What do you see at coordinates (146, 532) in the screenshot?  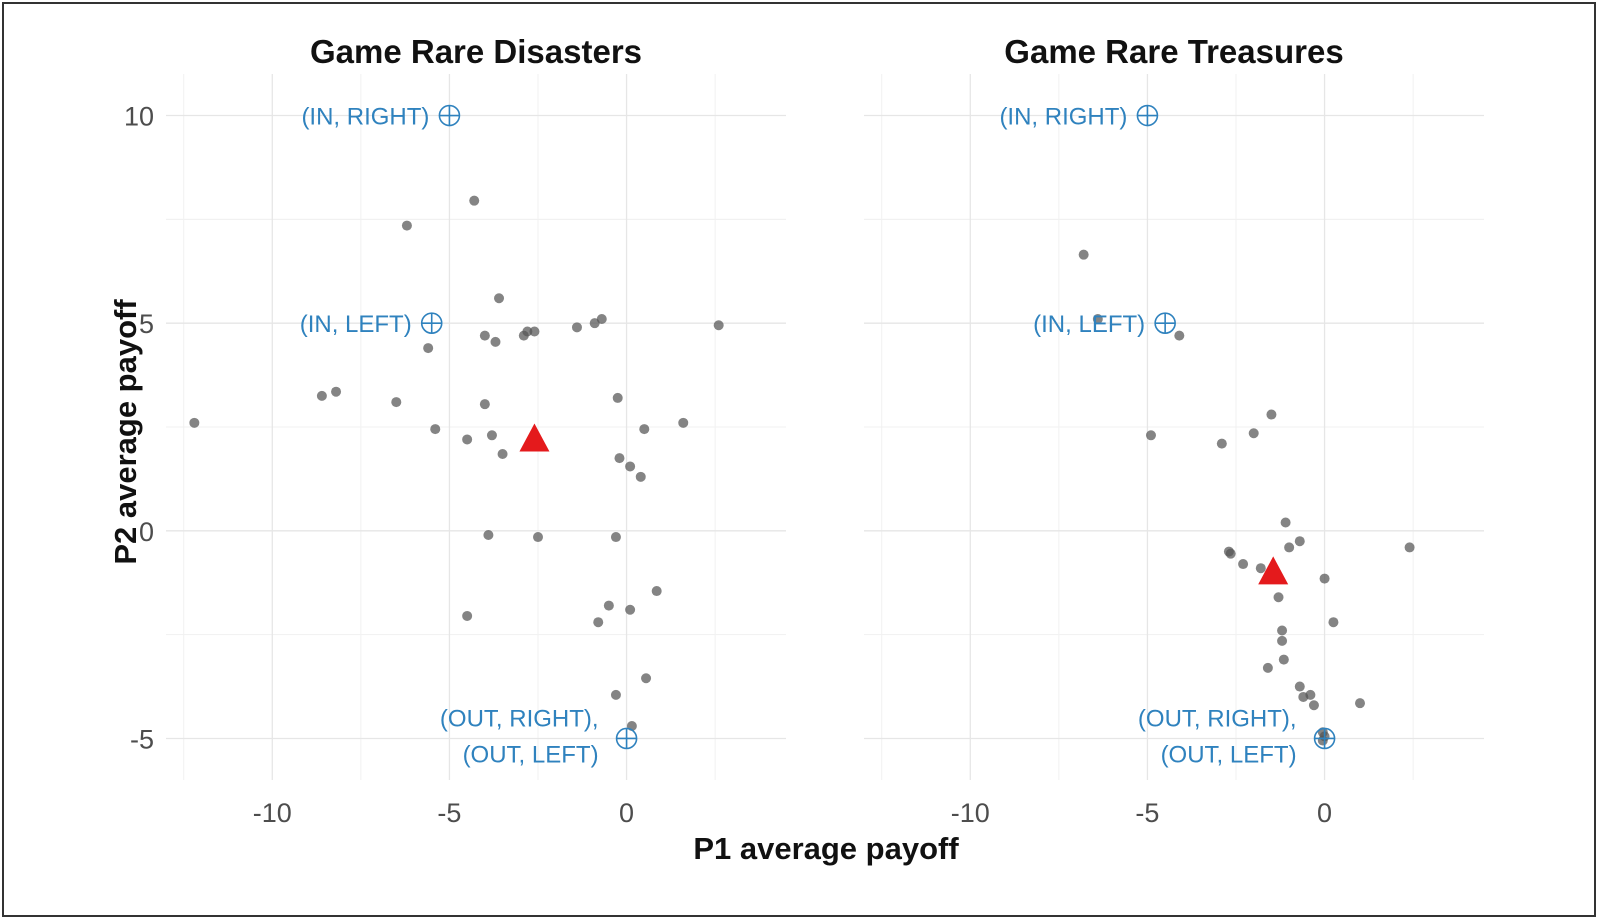 I see `y-tick-label: 0` at bounding box center [146, 532].